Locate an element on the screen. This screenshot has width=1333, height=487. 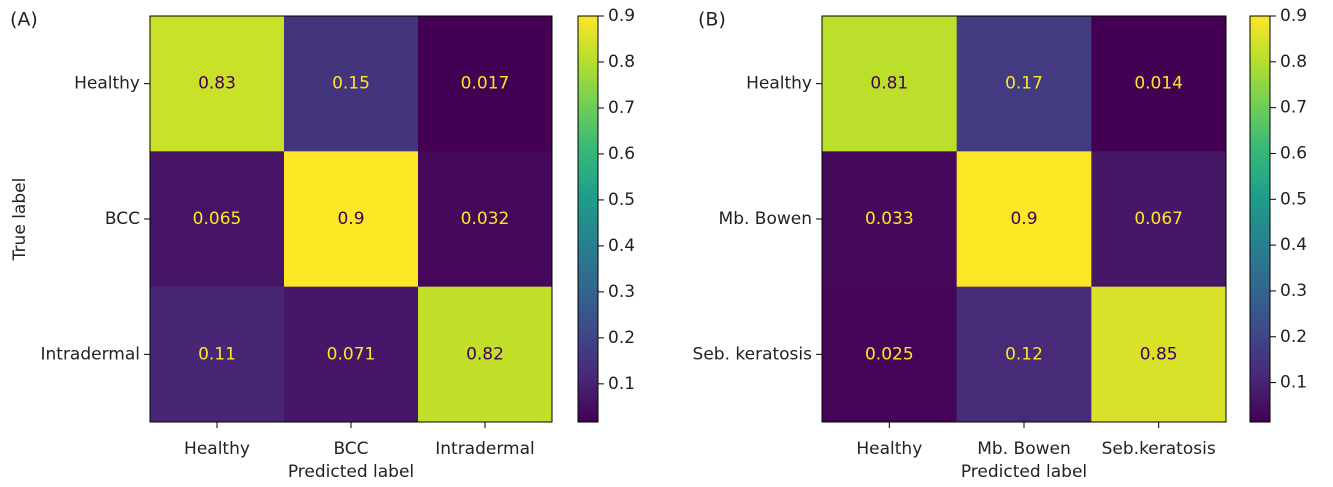
cell-label: 0.014 is located at coordinates (1158, 84).